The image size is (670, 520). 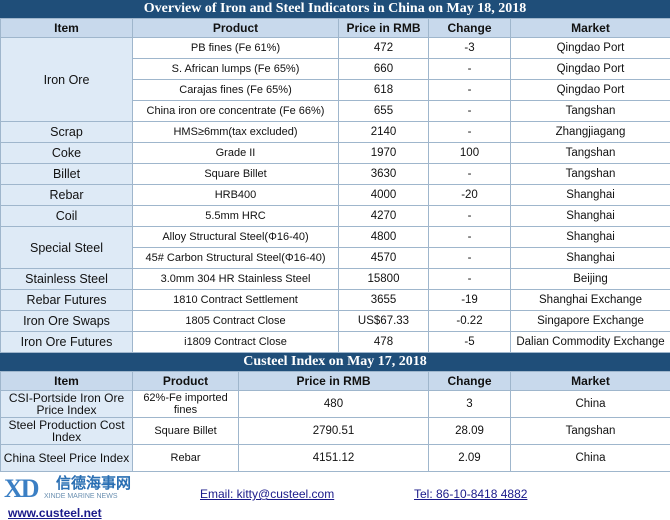 I want to click on product-cell: 3.0mm 304 HR Stainless Steel, so click(x=236, y=279).